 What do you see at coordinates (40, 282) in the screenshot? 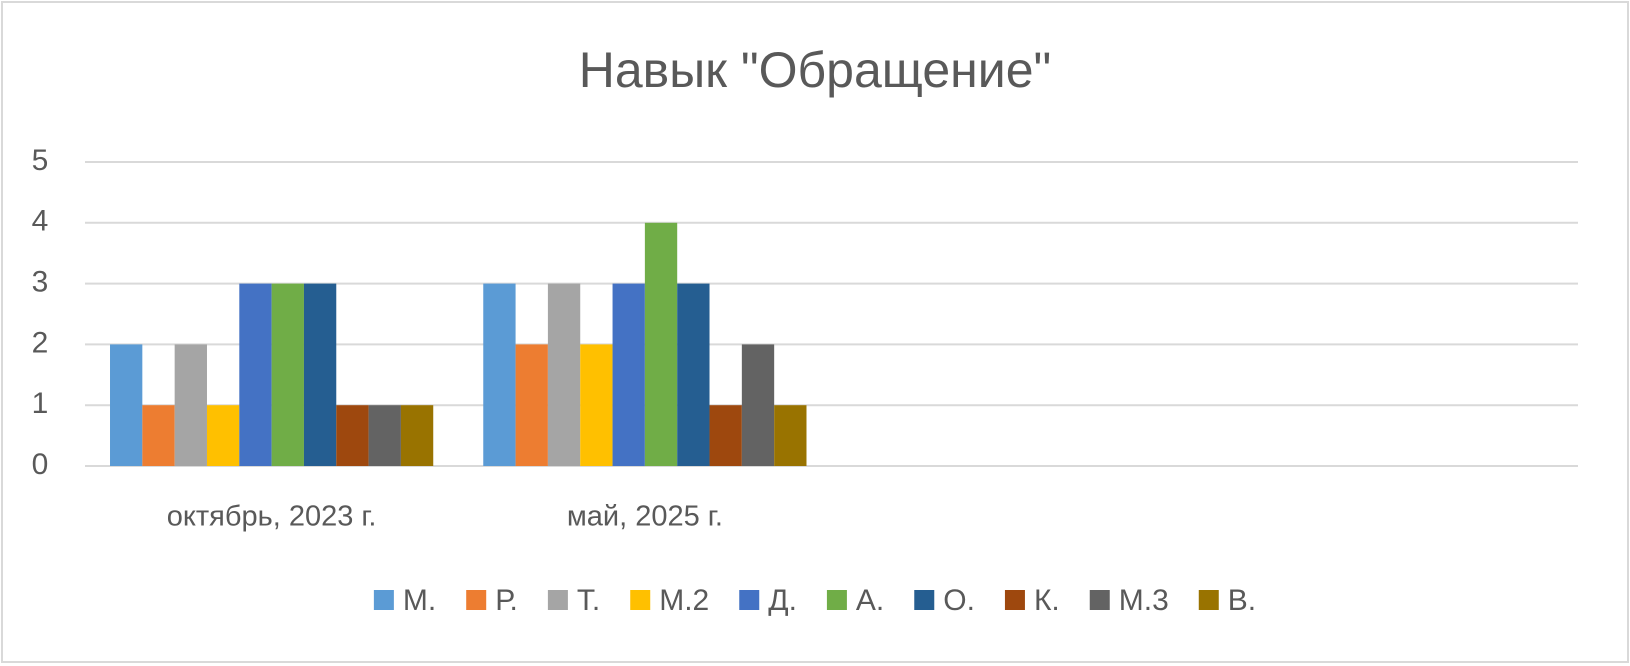
I see `y-tick-label: 3` at bounding box center [40, 282].